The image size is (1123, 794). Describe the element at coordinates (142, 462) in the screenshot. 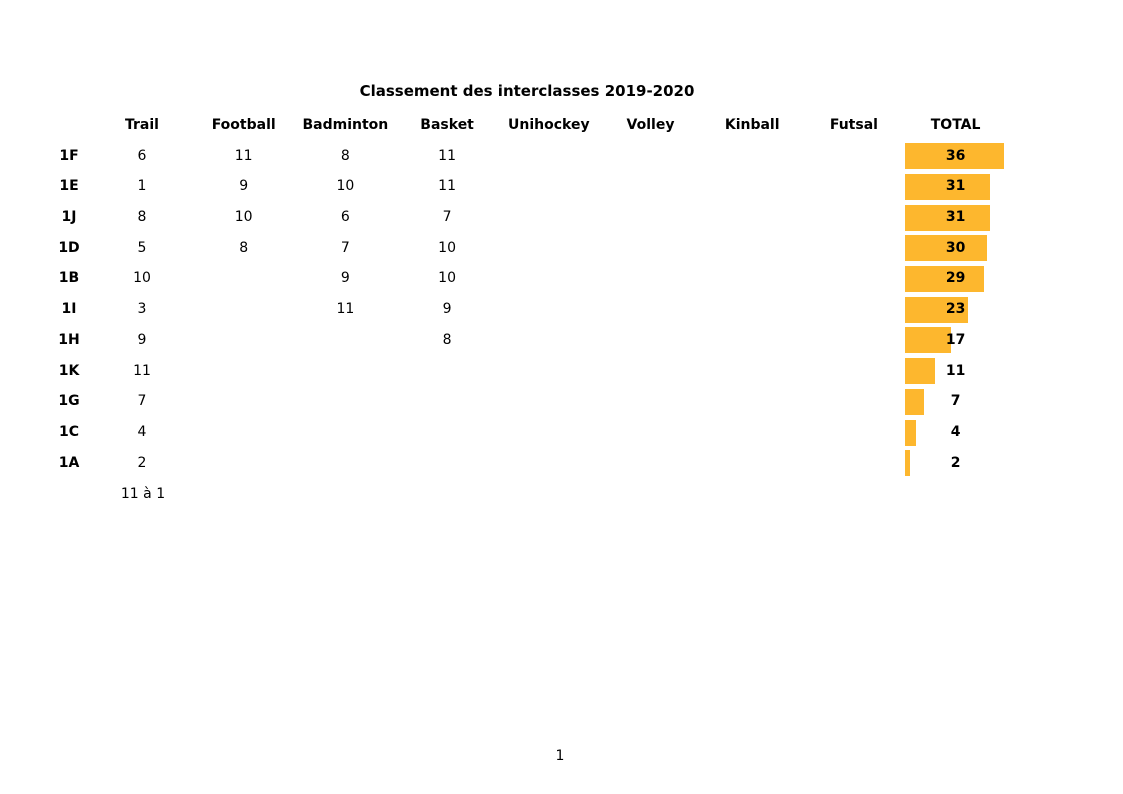

I see `cell-value: 2` at that location.